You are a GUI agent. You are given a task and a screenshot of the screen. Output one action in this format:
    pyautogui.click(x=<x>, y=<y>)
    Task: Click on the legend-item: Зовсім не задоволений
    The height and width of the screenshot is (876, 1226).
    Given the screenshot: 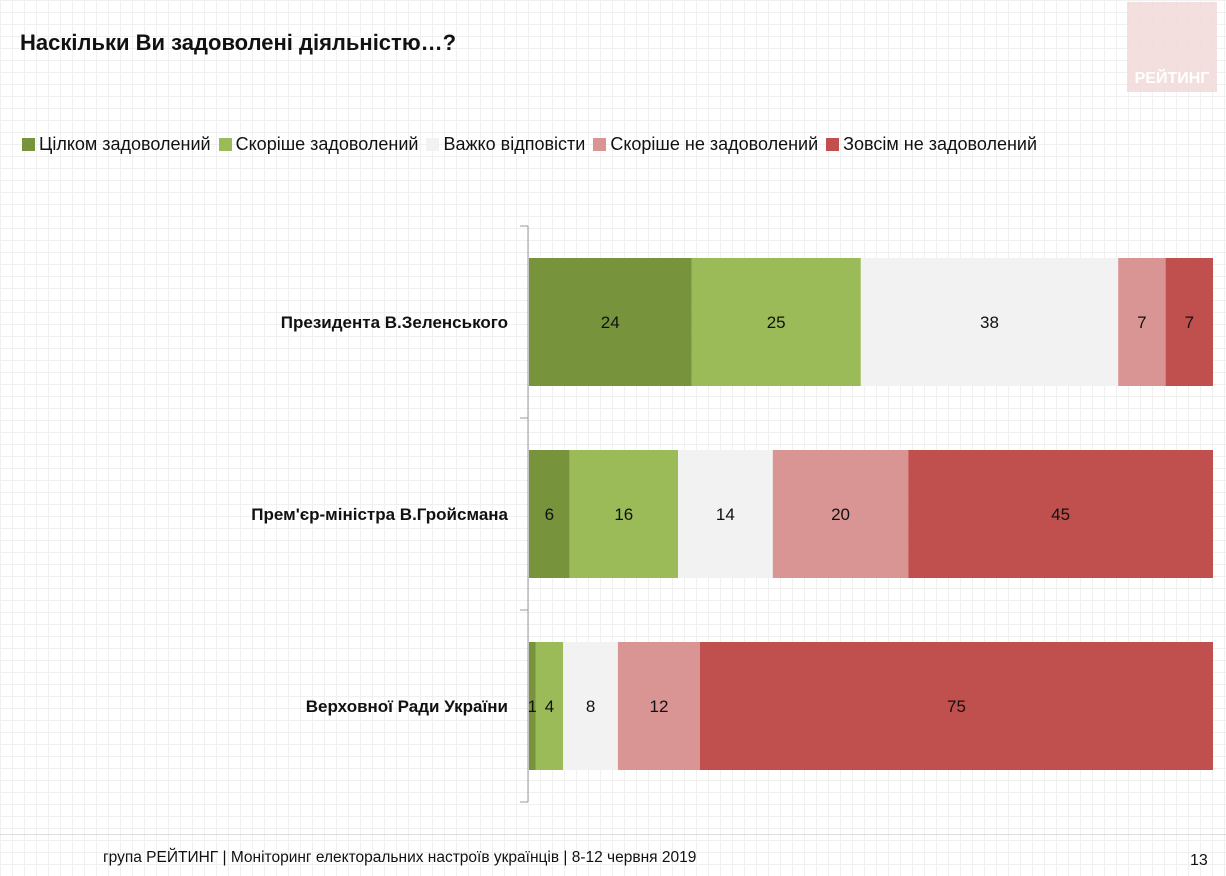 What is the action you would take?
    pyautogui.click(x=931, y=144)
    